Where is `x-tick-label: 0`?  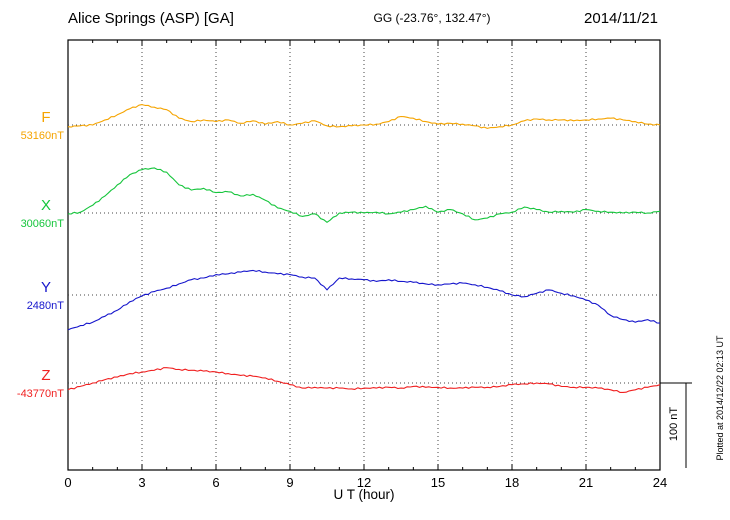 x-tick-label: 0 is located at coordinates (67, 482).